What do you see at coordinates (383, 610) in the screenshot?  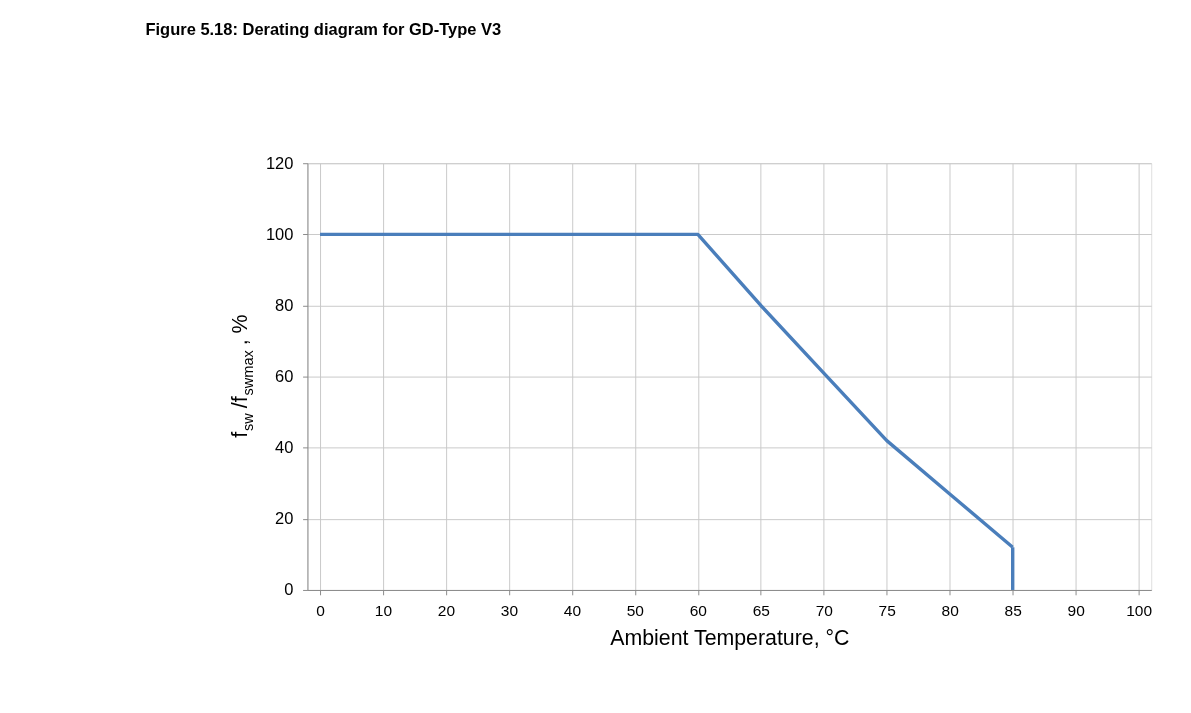 I see `x-tick-label: 10` at bounding box center [383, 610].